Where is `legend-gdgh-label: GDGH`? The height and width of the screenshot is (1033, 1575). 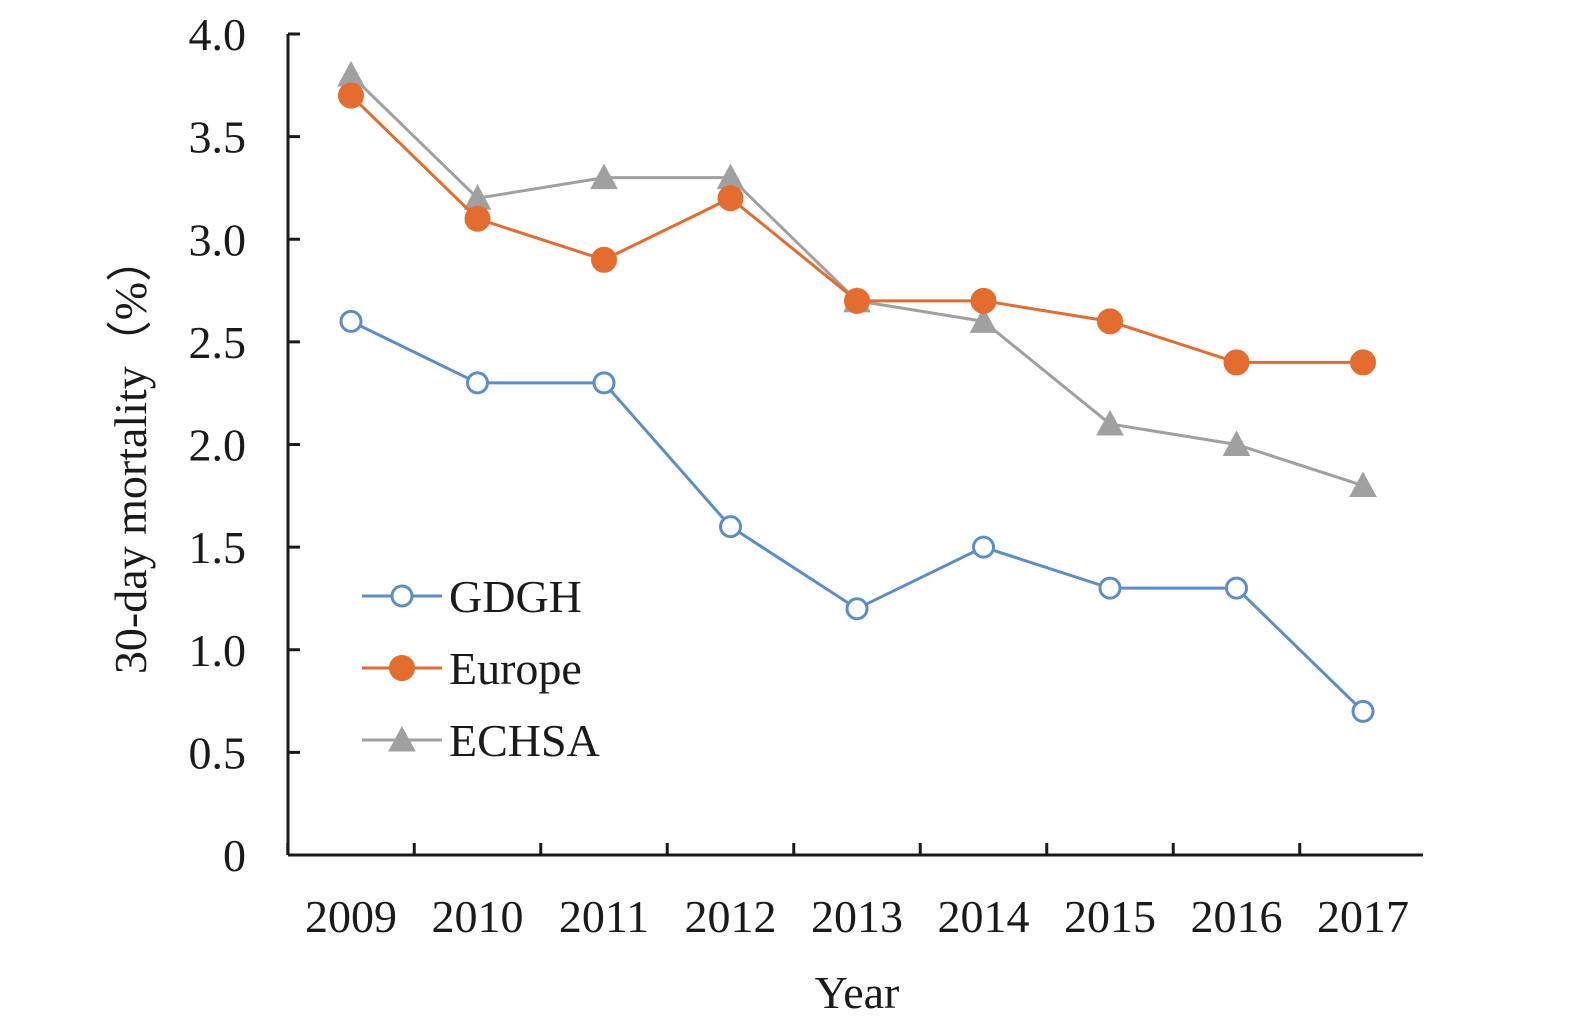 legend-gdgh-label: GDGH is located at coordinates (515, 596).